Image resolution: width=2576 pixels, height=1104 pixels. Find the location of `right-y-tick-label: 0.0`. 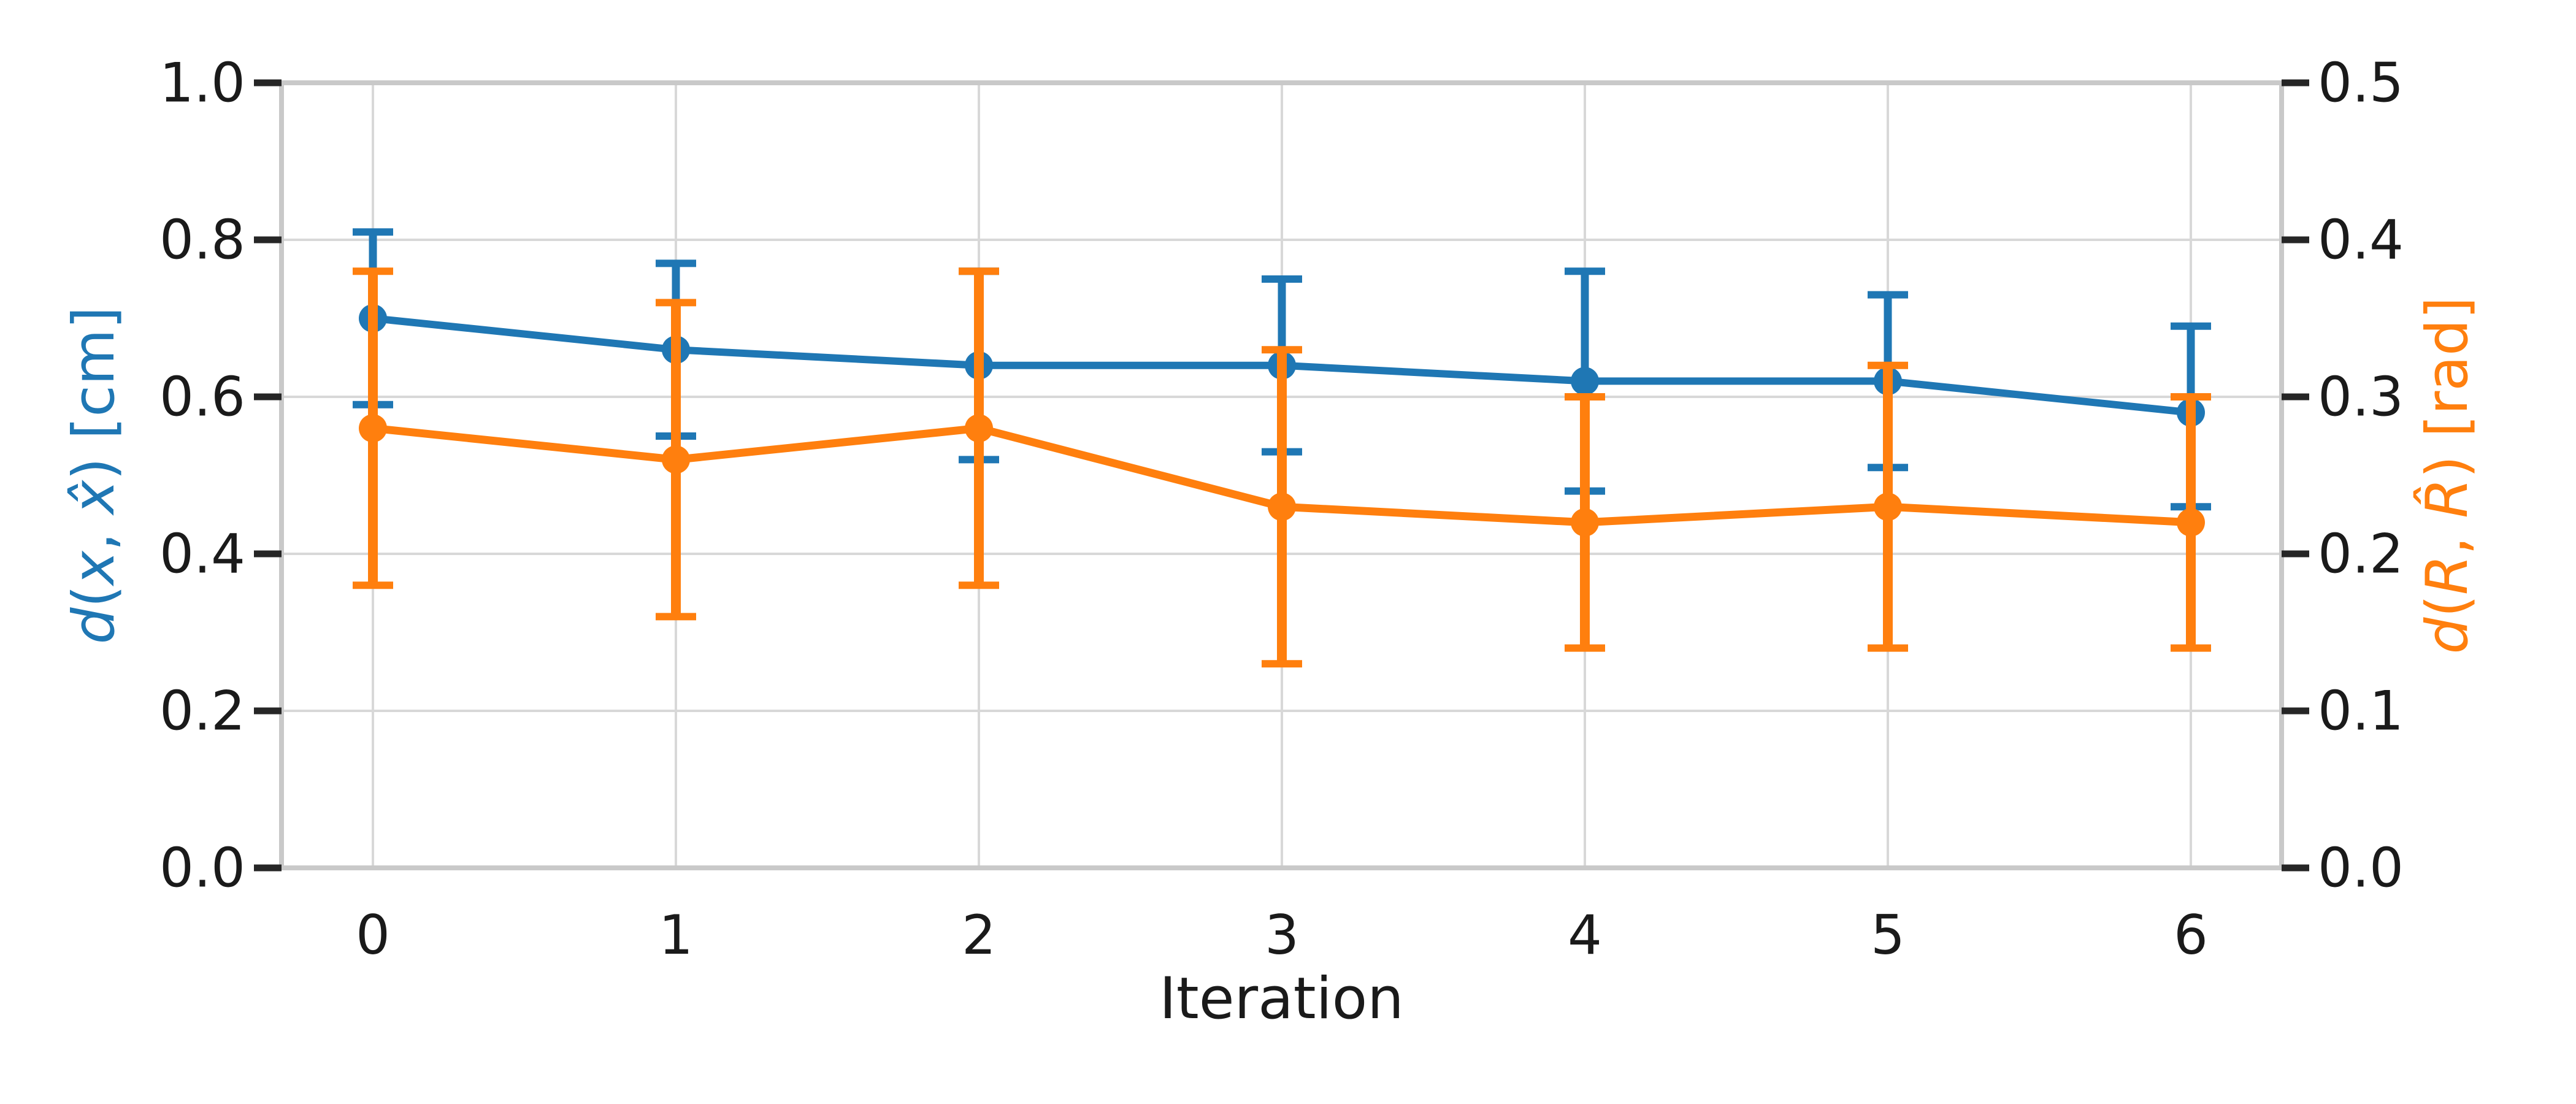

right-y-tick-label: 0.0 is located at coordinates (2361, 868).